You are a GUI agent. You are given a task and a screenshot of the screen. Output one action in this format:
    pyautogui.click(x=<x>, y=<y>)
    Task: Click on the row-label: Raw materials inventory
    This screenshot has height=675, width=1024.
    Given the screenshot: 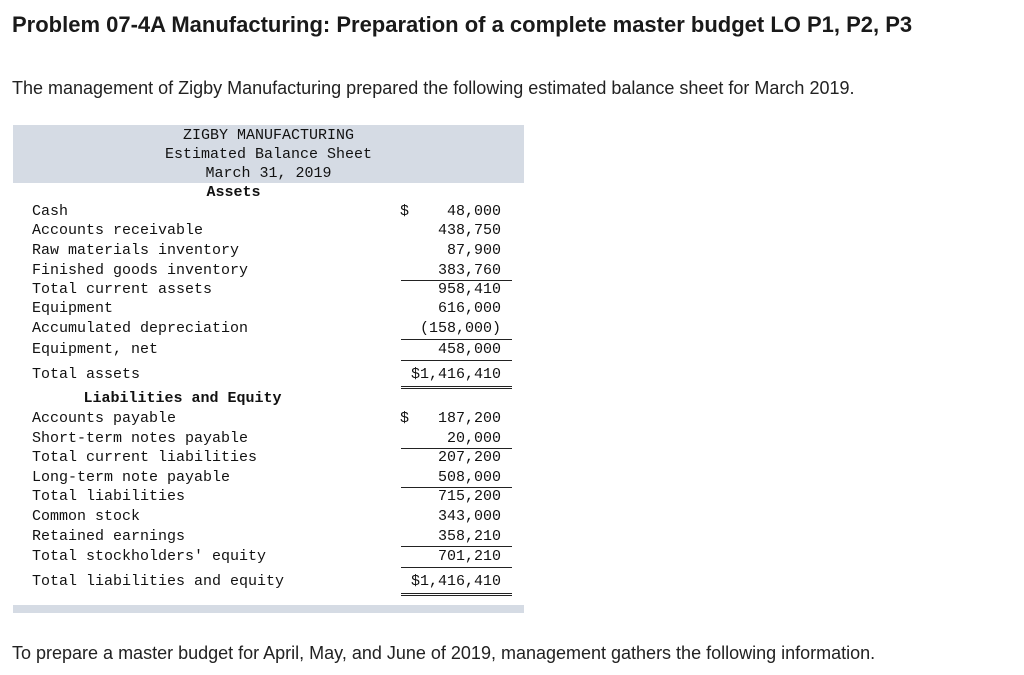 What is the action you would take?
    pyautogui.click(x=136, y=250)
    